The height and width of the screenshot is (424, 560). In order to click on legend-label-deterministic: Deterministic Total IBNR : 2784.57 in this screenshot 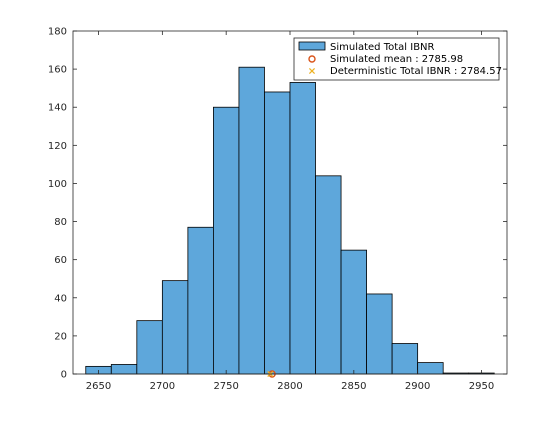, I will do `click(416, 71)`.